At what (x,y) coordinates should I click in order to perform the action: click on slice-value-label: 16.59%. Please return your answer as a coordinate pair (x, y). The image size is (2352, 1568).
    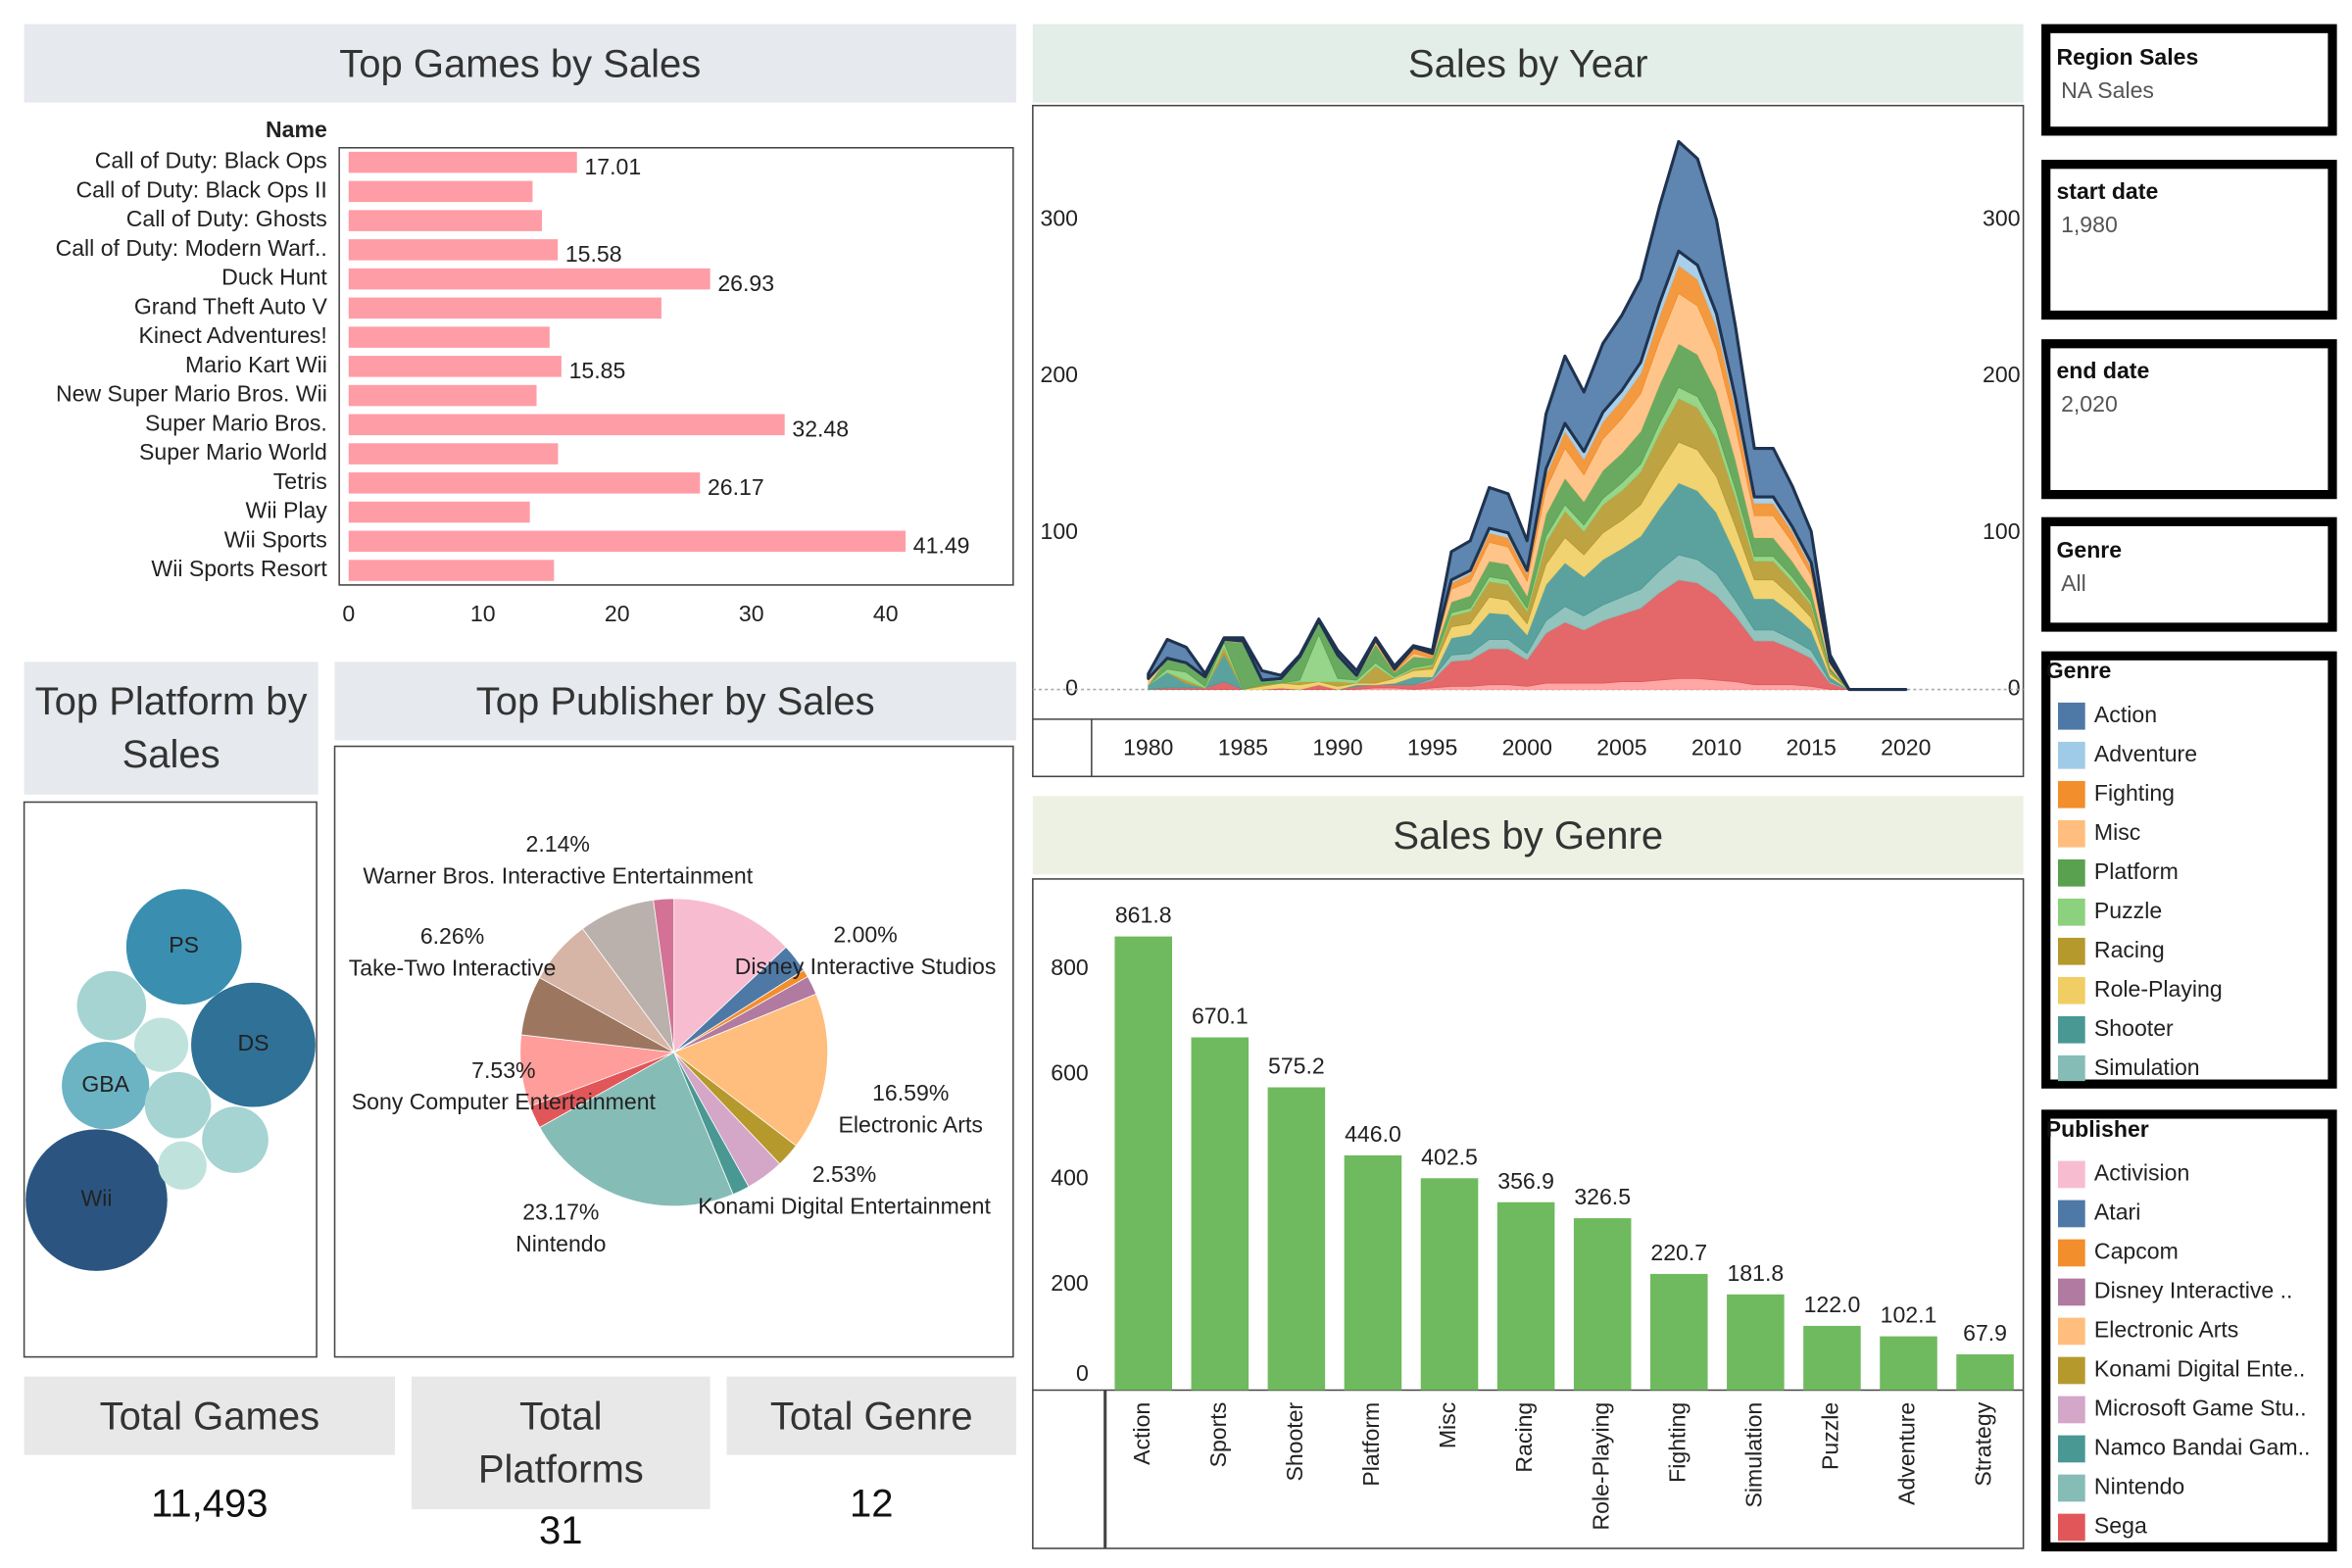
    Looking at the image, I should click on (910, 1092).